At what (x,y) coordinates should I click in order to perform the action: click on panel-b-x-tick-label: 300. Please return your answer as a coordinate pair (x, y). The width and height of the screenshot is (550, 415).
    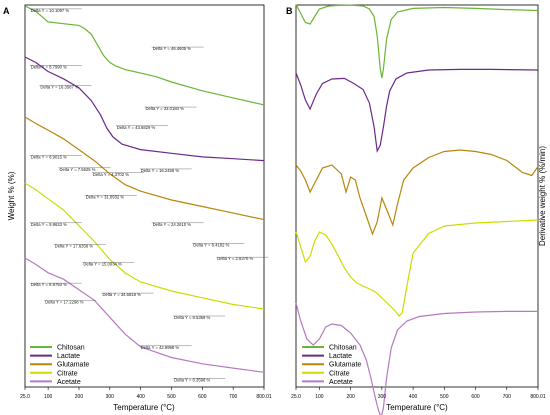
    Looking at the image, I should click on (382, 397).